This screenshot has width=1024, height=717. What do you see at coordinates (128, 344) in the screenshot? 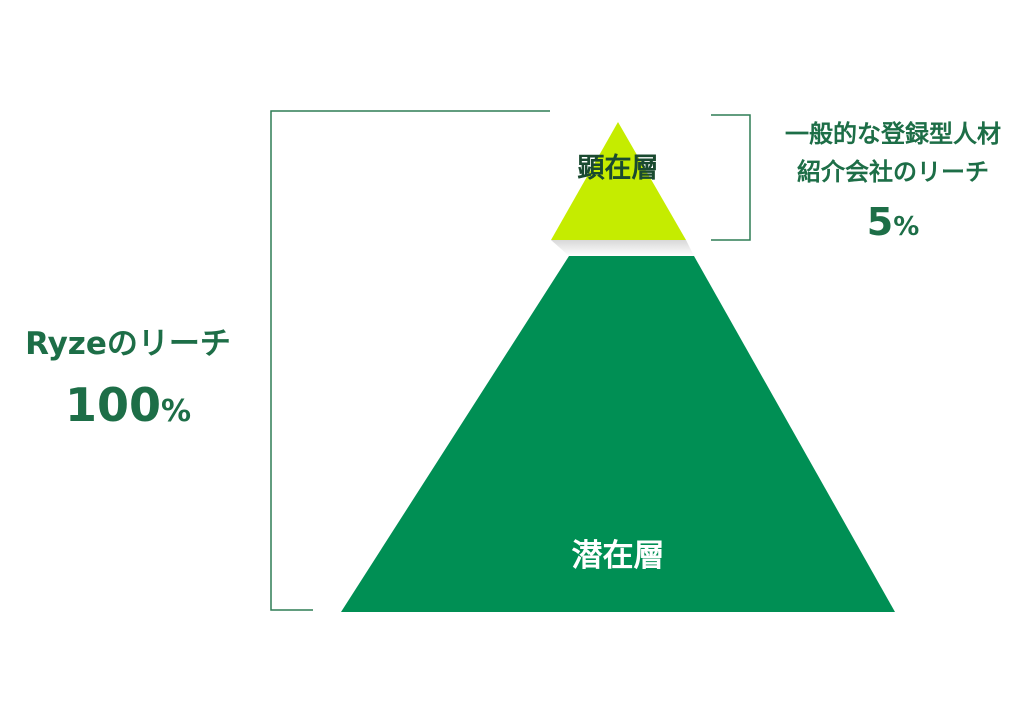
I see `left-annotation-title: Ryzeのリーチ` at bounding box center [128, 344].